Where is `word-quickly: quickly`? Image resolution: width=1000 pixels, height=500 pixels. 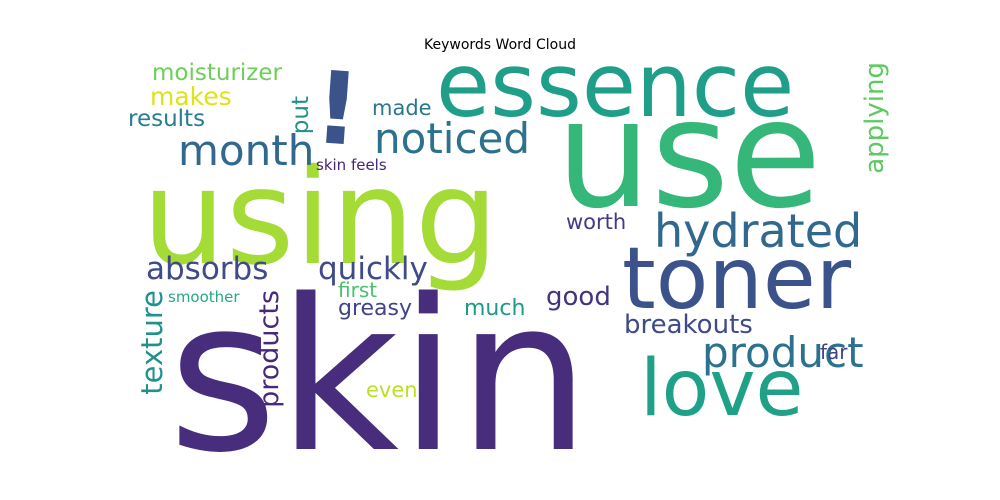
word-quickly: quickly is located at coordinates (373, 269).